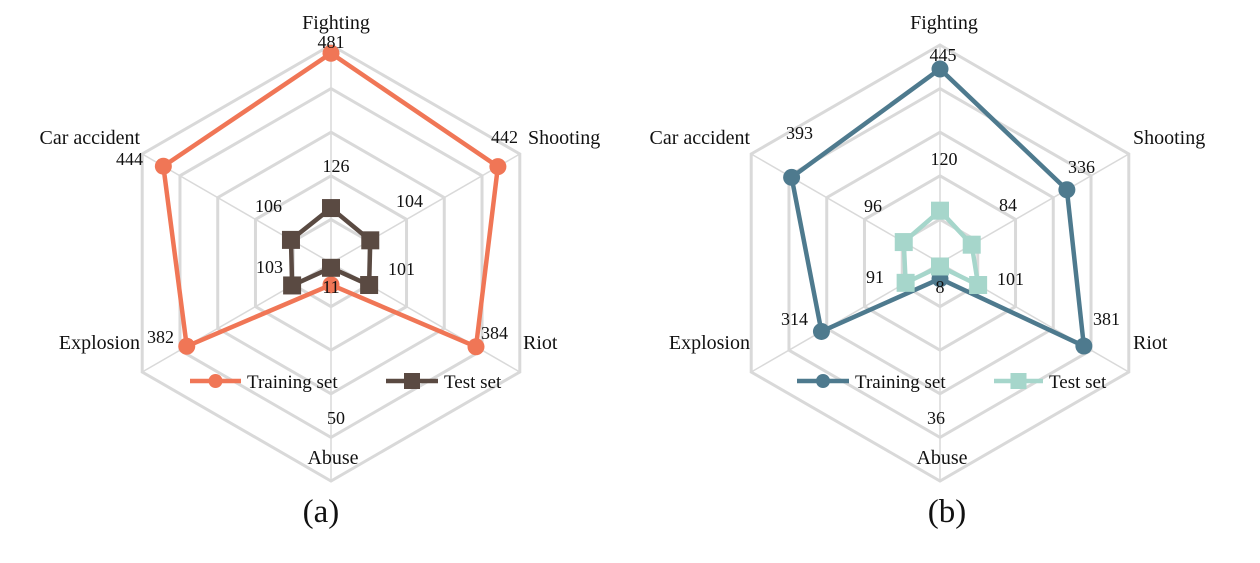  What do you see at coordinates (940, 287) in the screenshot?
I see `data-label: 8` at bounding box center [940, 287].